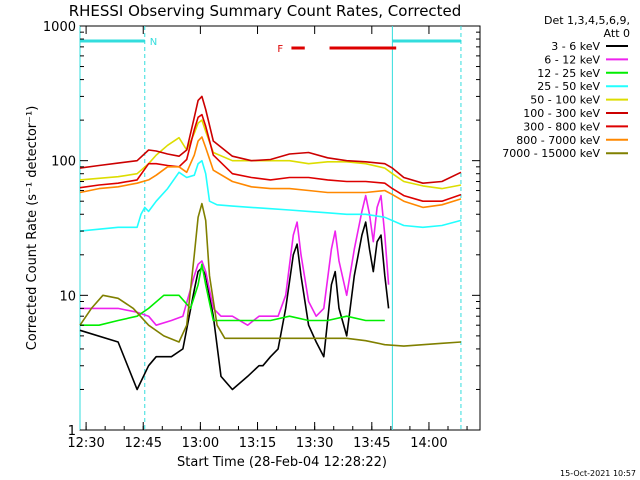 The image size is (640, 480). What do you see at coordinates (575, 46) in the screenshot?
I see `legend-label: 3 - 6 keV` at bounding box center [575, 46].